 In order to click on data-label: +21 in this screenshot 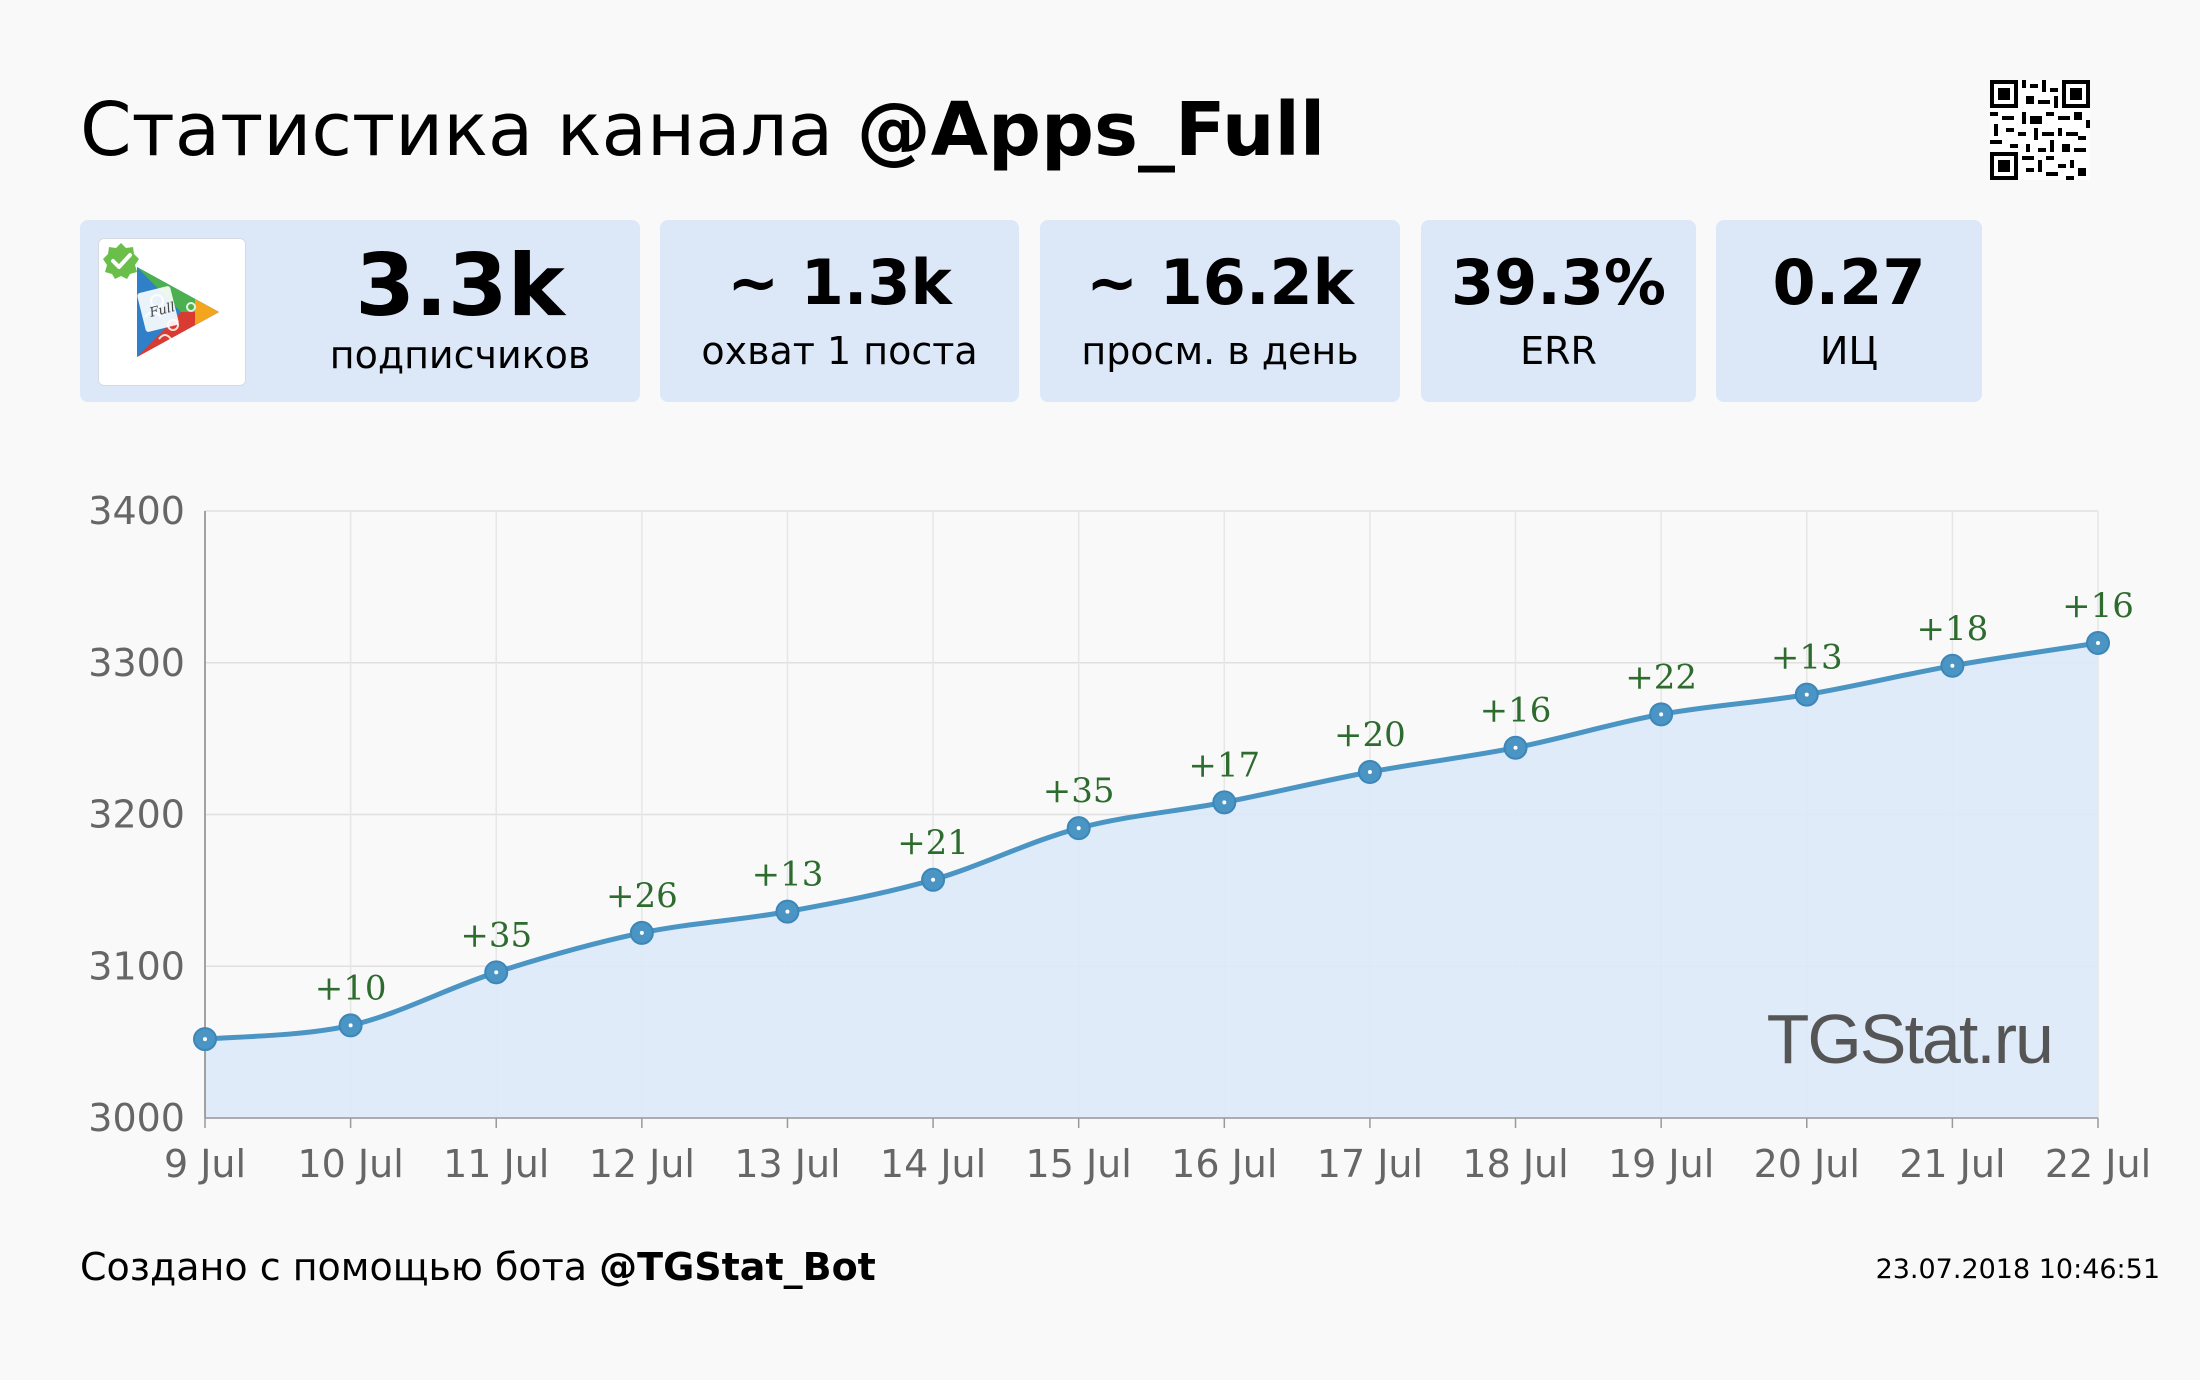, I will do `click(933, 843)`.